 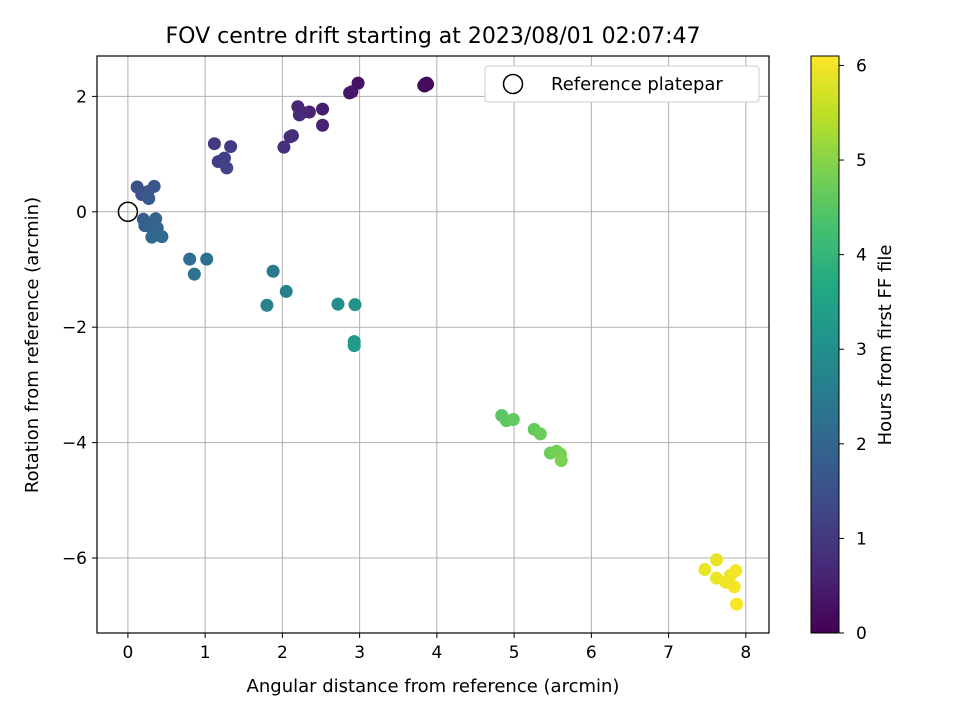 What do you see at coordinates (74, 328) in the screenshot?
I see `y-tick-label: −2` at bounding box center [74, 328].